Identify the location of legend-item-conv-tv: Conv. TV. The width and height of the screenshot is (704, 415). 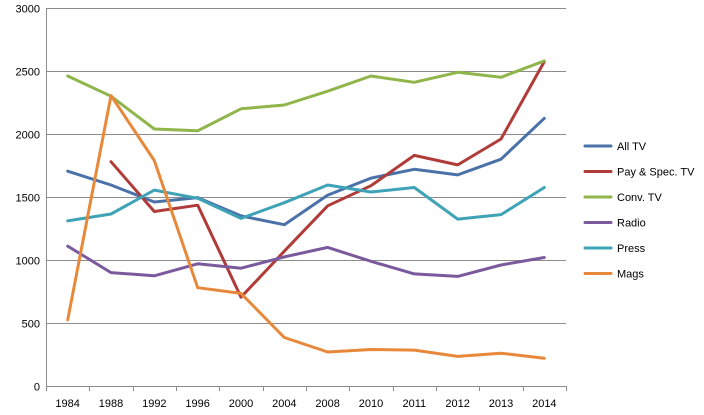
(622, 198).